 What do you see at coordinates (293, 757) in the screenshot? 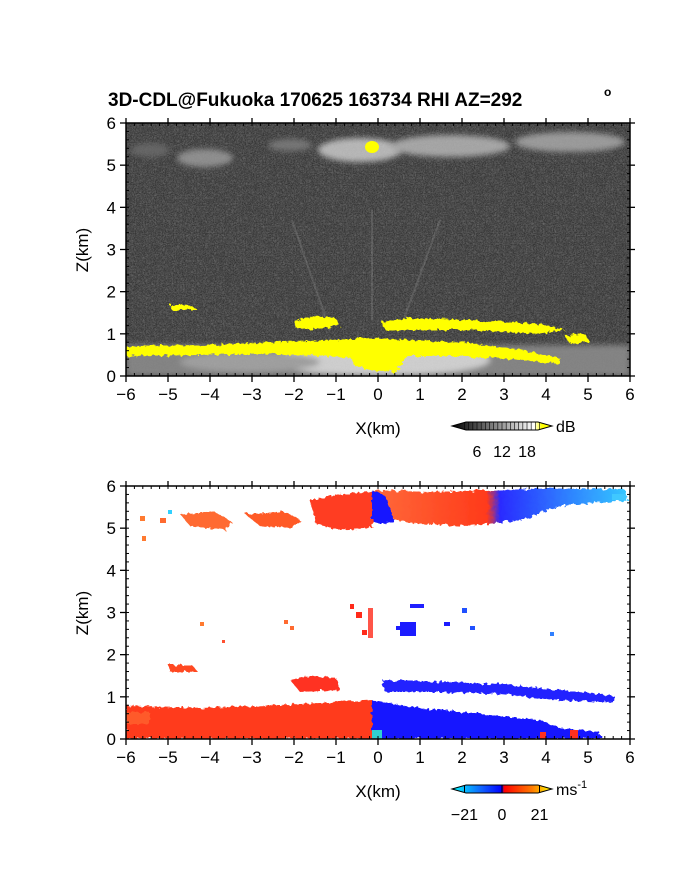
I see `velocity-xtick-label: −2` at bounding box center [293, 757].